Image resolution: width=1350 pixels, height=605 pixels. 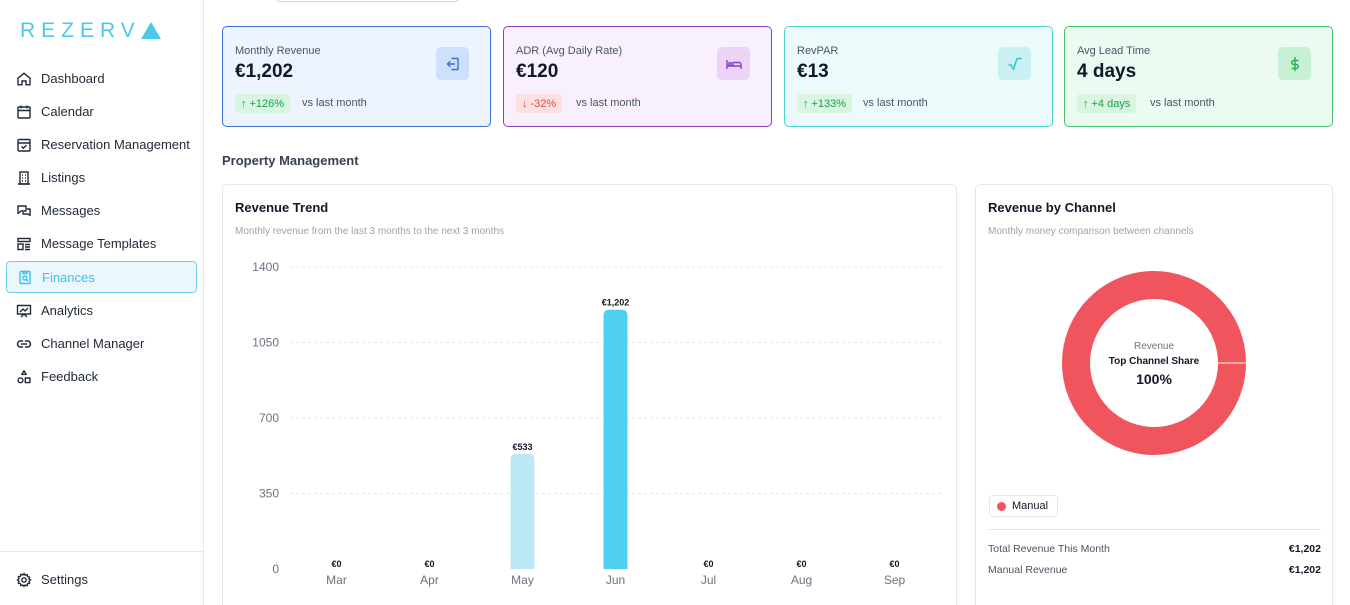 I want to click on sidebar-item-label: Listings, so click(x=63, y=177).